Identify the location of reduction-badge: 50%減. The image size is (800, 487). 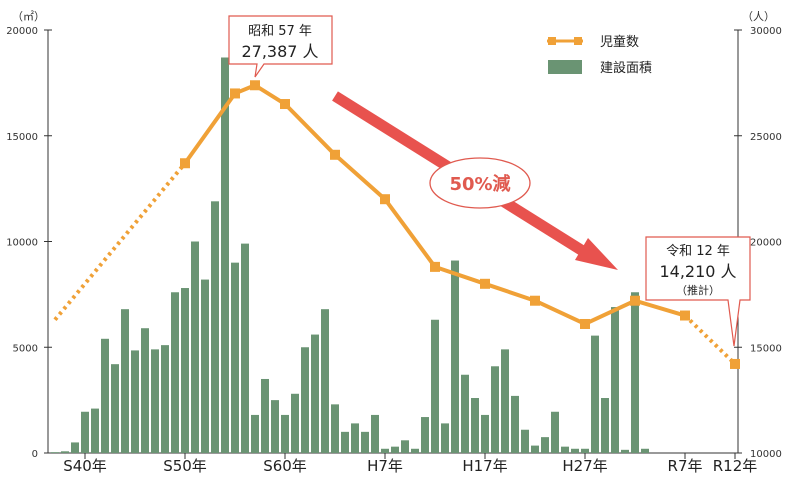
(480, 183).